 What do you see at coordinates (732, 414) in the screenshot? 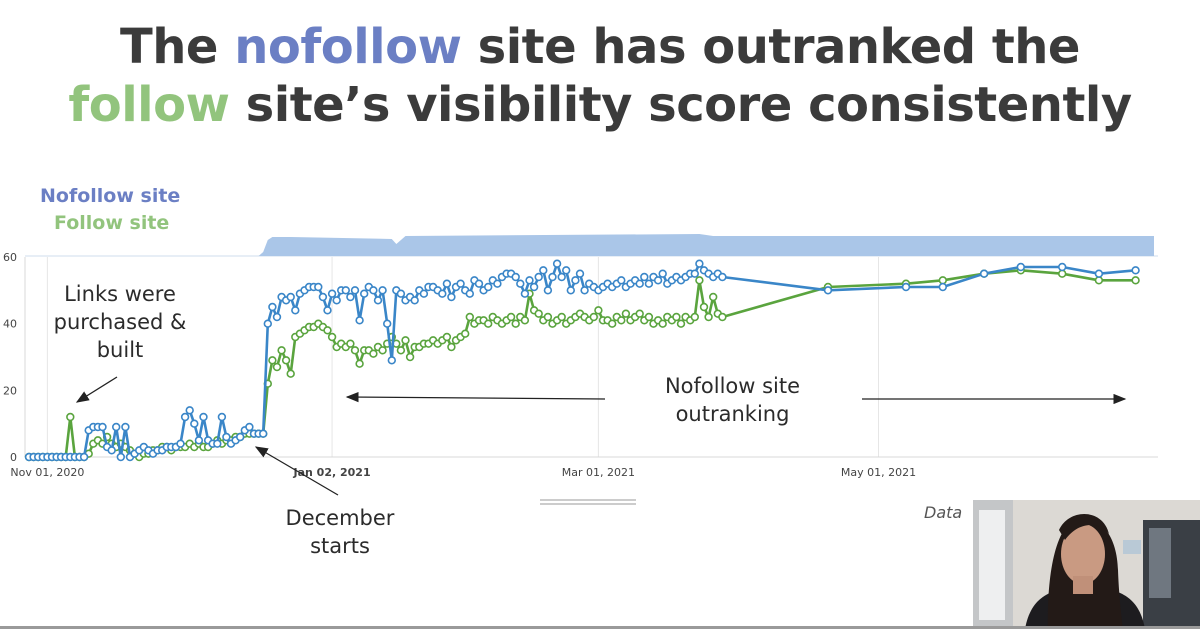
I see `annotation-line: outranking` at bounding box center [732, 414].